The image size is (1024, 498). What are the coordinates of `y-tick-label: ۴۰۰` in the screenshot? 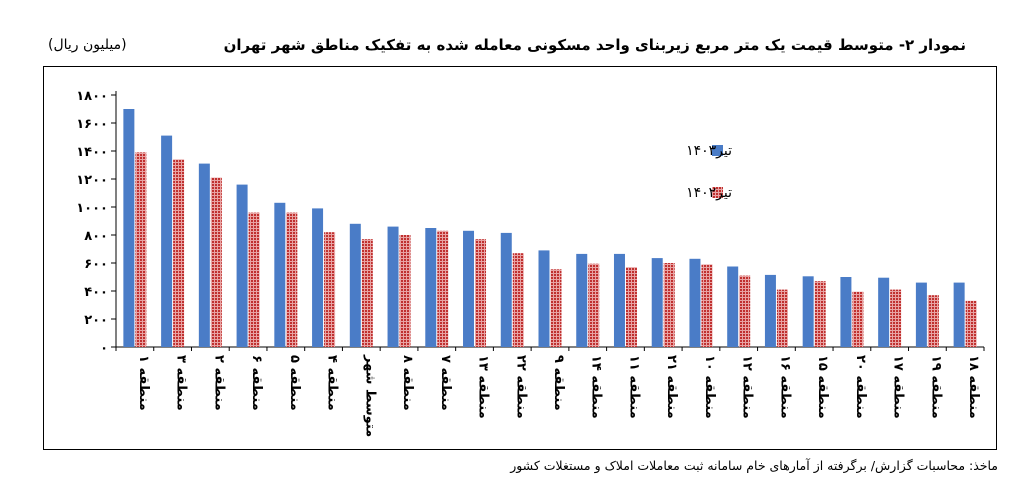 It's located at (96, 292).